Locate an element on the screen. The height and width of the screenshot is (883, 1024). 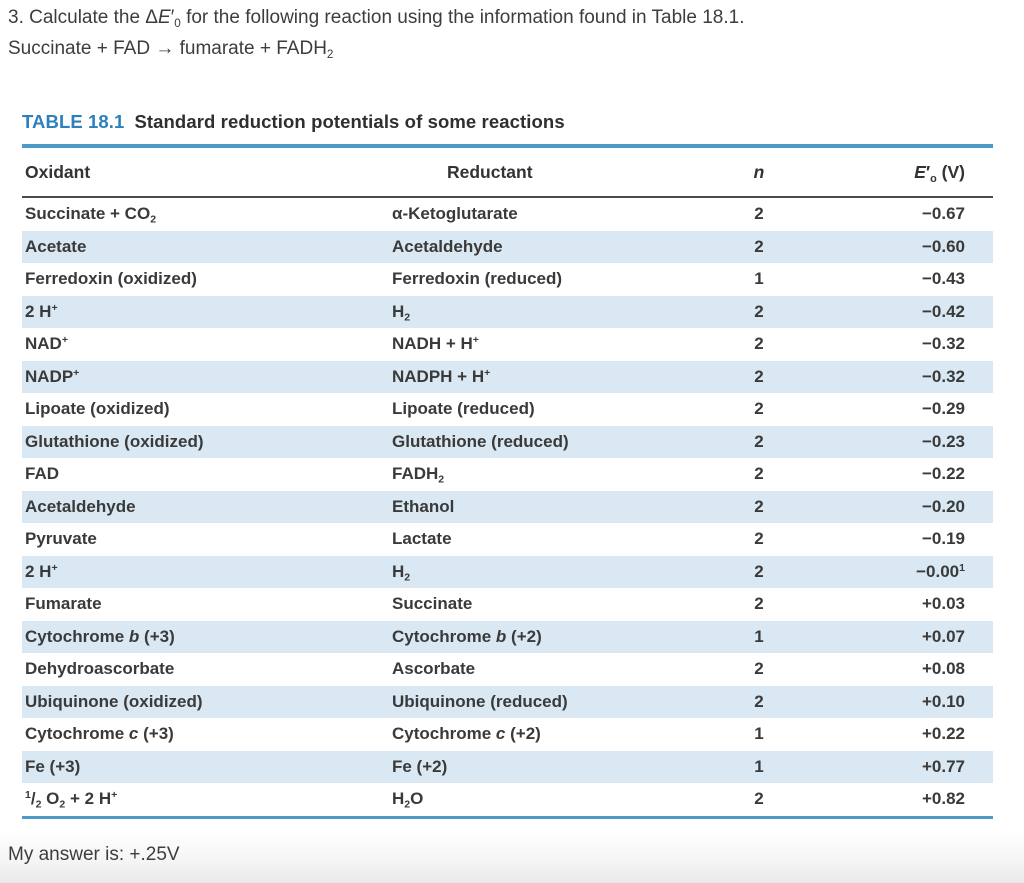
table-row: Fumarate Succinate 2 +0.03 is located at coordinates (507, 604).